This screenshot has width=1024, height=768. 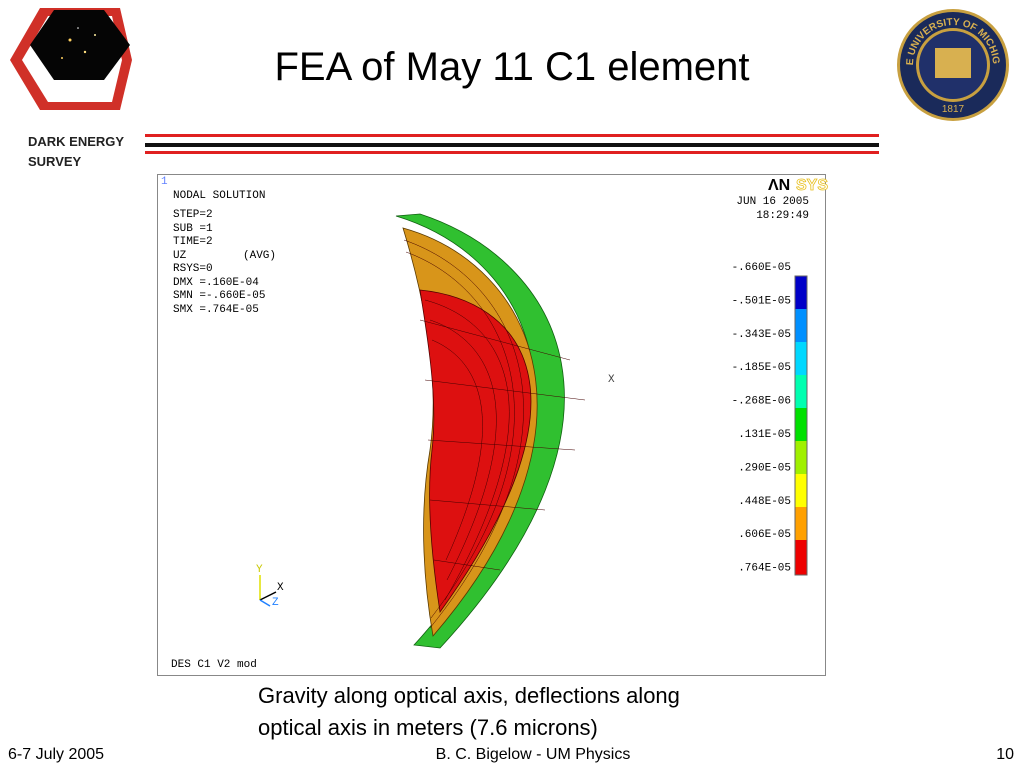 I want to click on info-line: SMN =-.660E-05, so click(x=219, y=296).